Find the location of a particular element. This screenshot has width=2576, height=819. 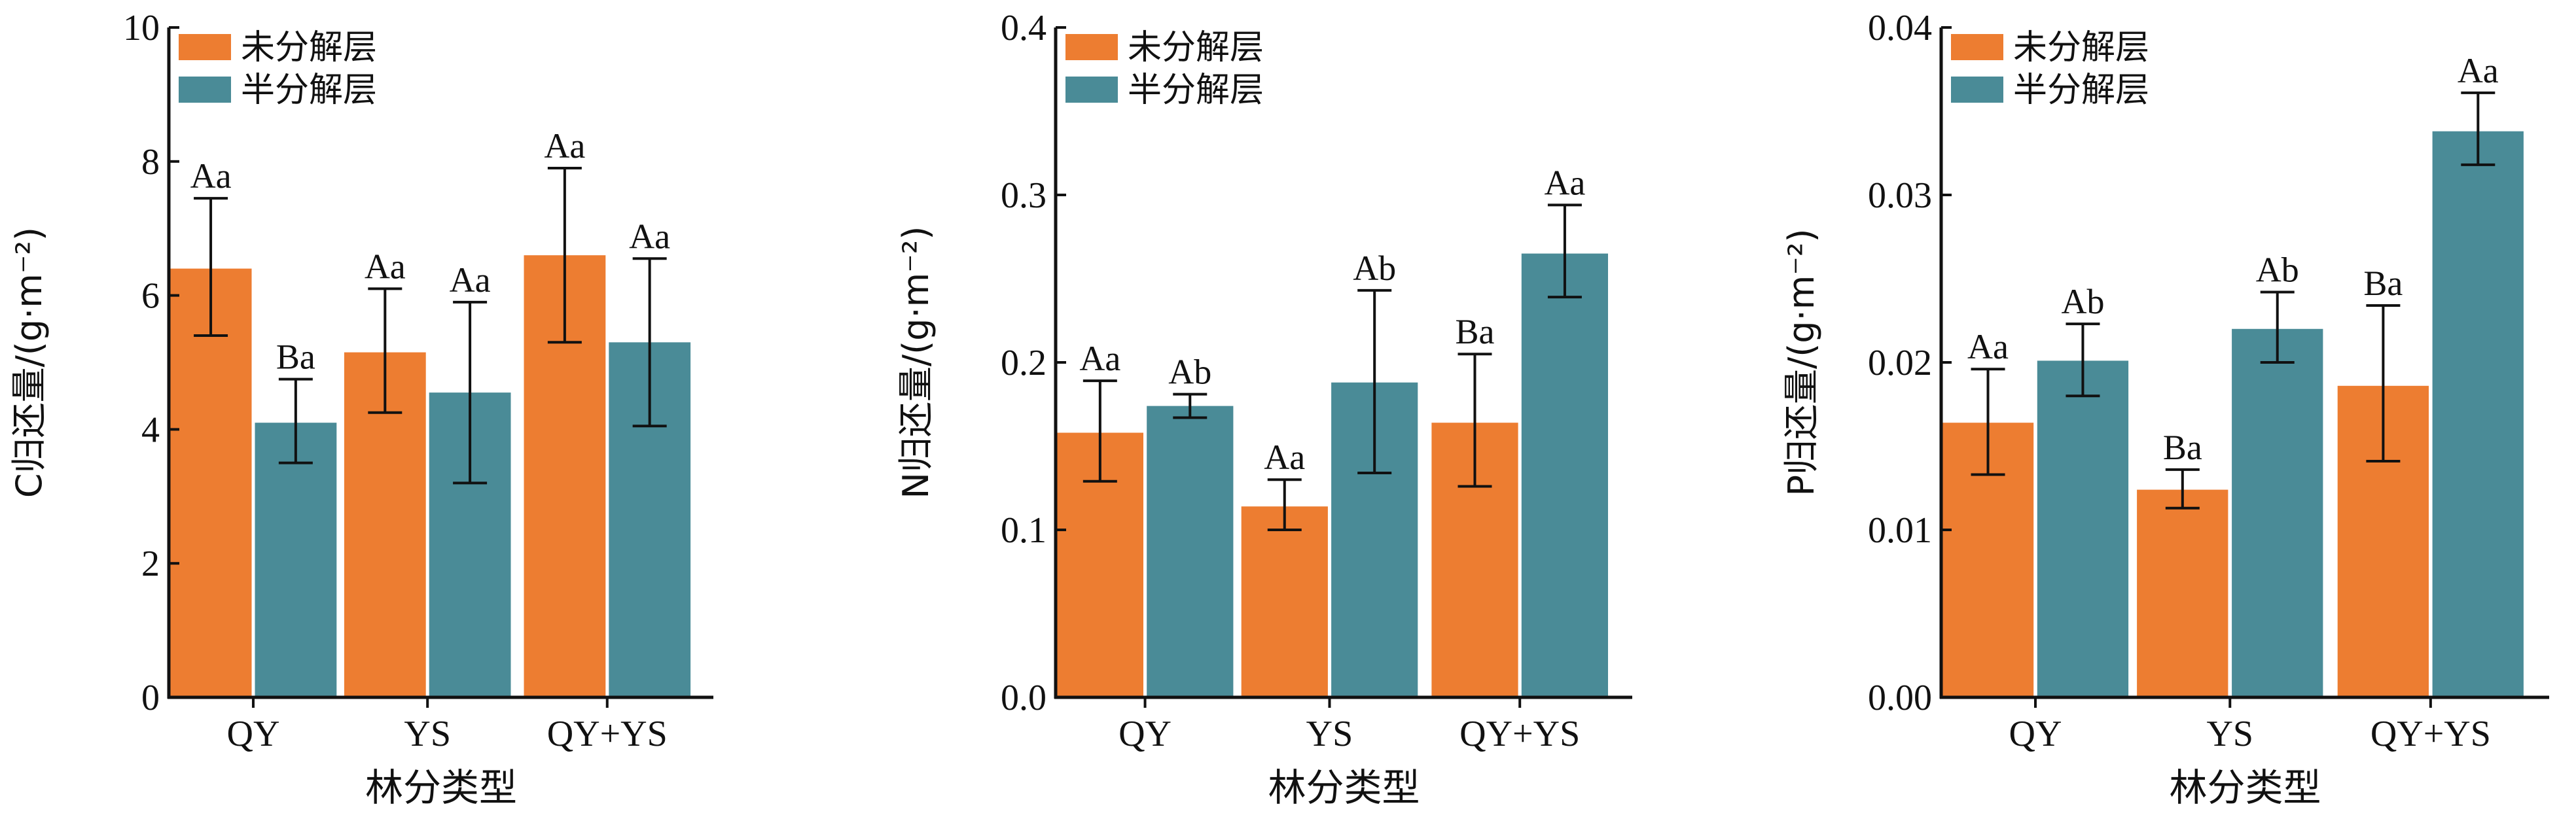

y-tick-label: 4 is located at coordinates (150, 430).